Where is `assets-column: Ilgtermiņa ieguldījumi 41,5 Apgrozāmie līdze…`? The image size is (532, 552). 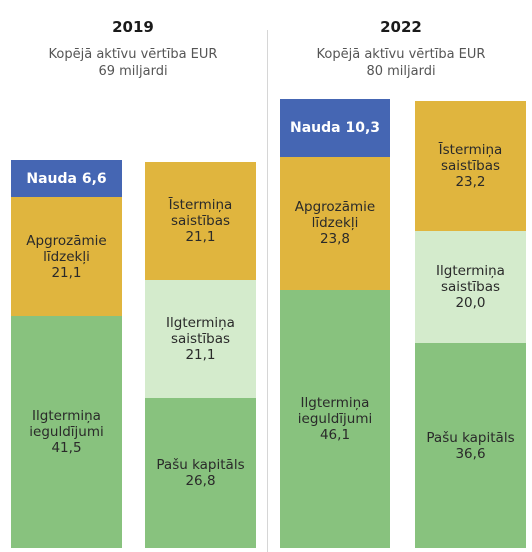
assets-column: Ilgtermiņa ieguldījumi 41,5 Apgrozāmie līdze… is located at coordinates (66, 354).